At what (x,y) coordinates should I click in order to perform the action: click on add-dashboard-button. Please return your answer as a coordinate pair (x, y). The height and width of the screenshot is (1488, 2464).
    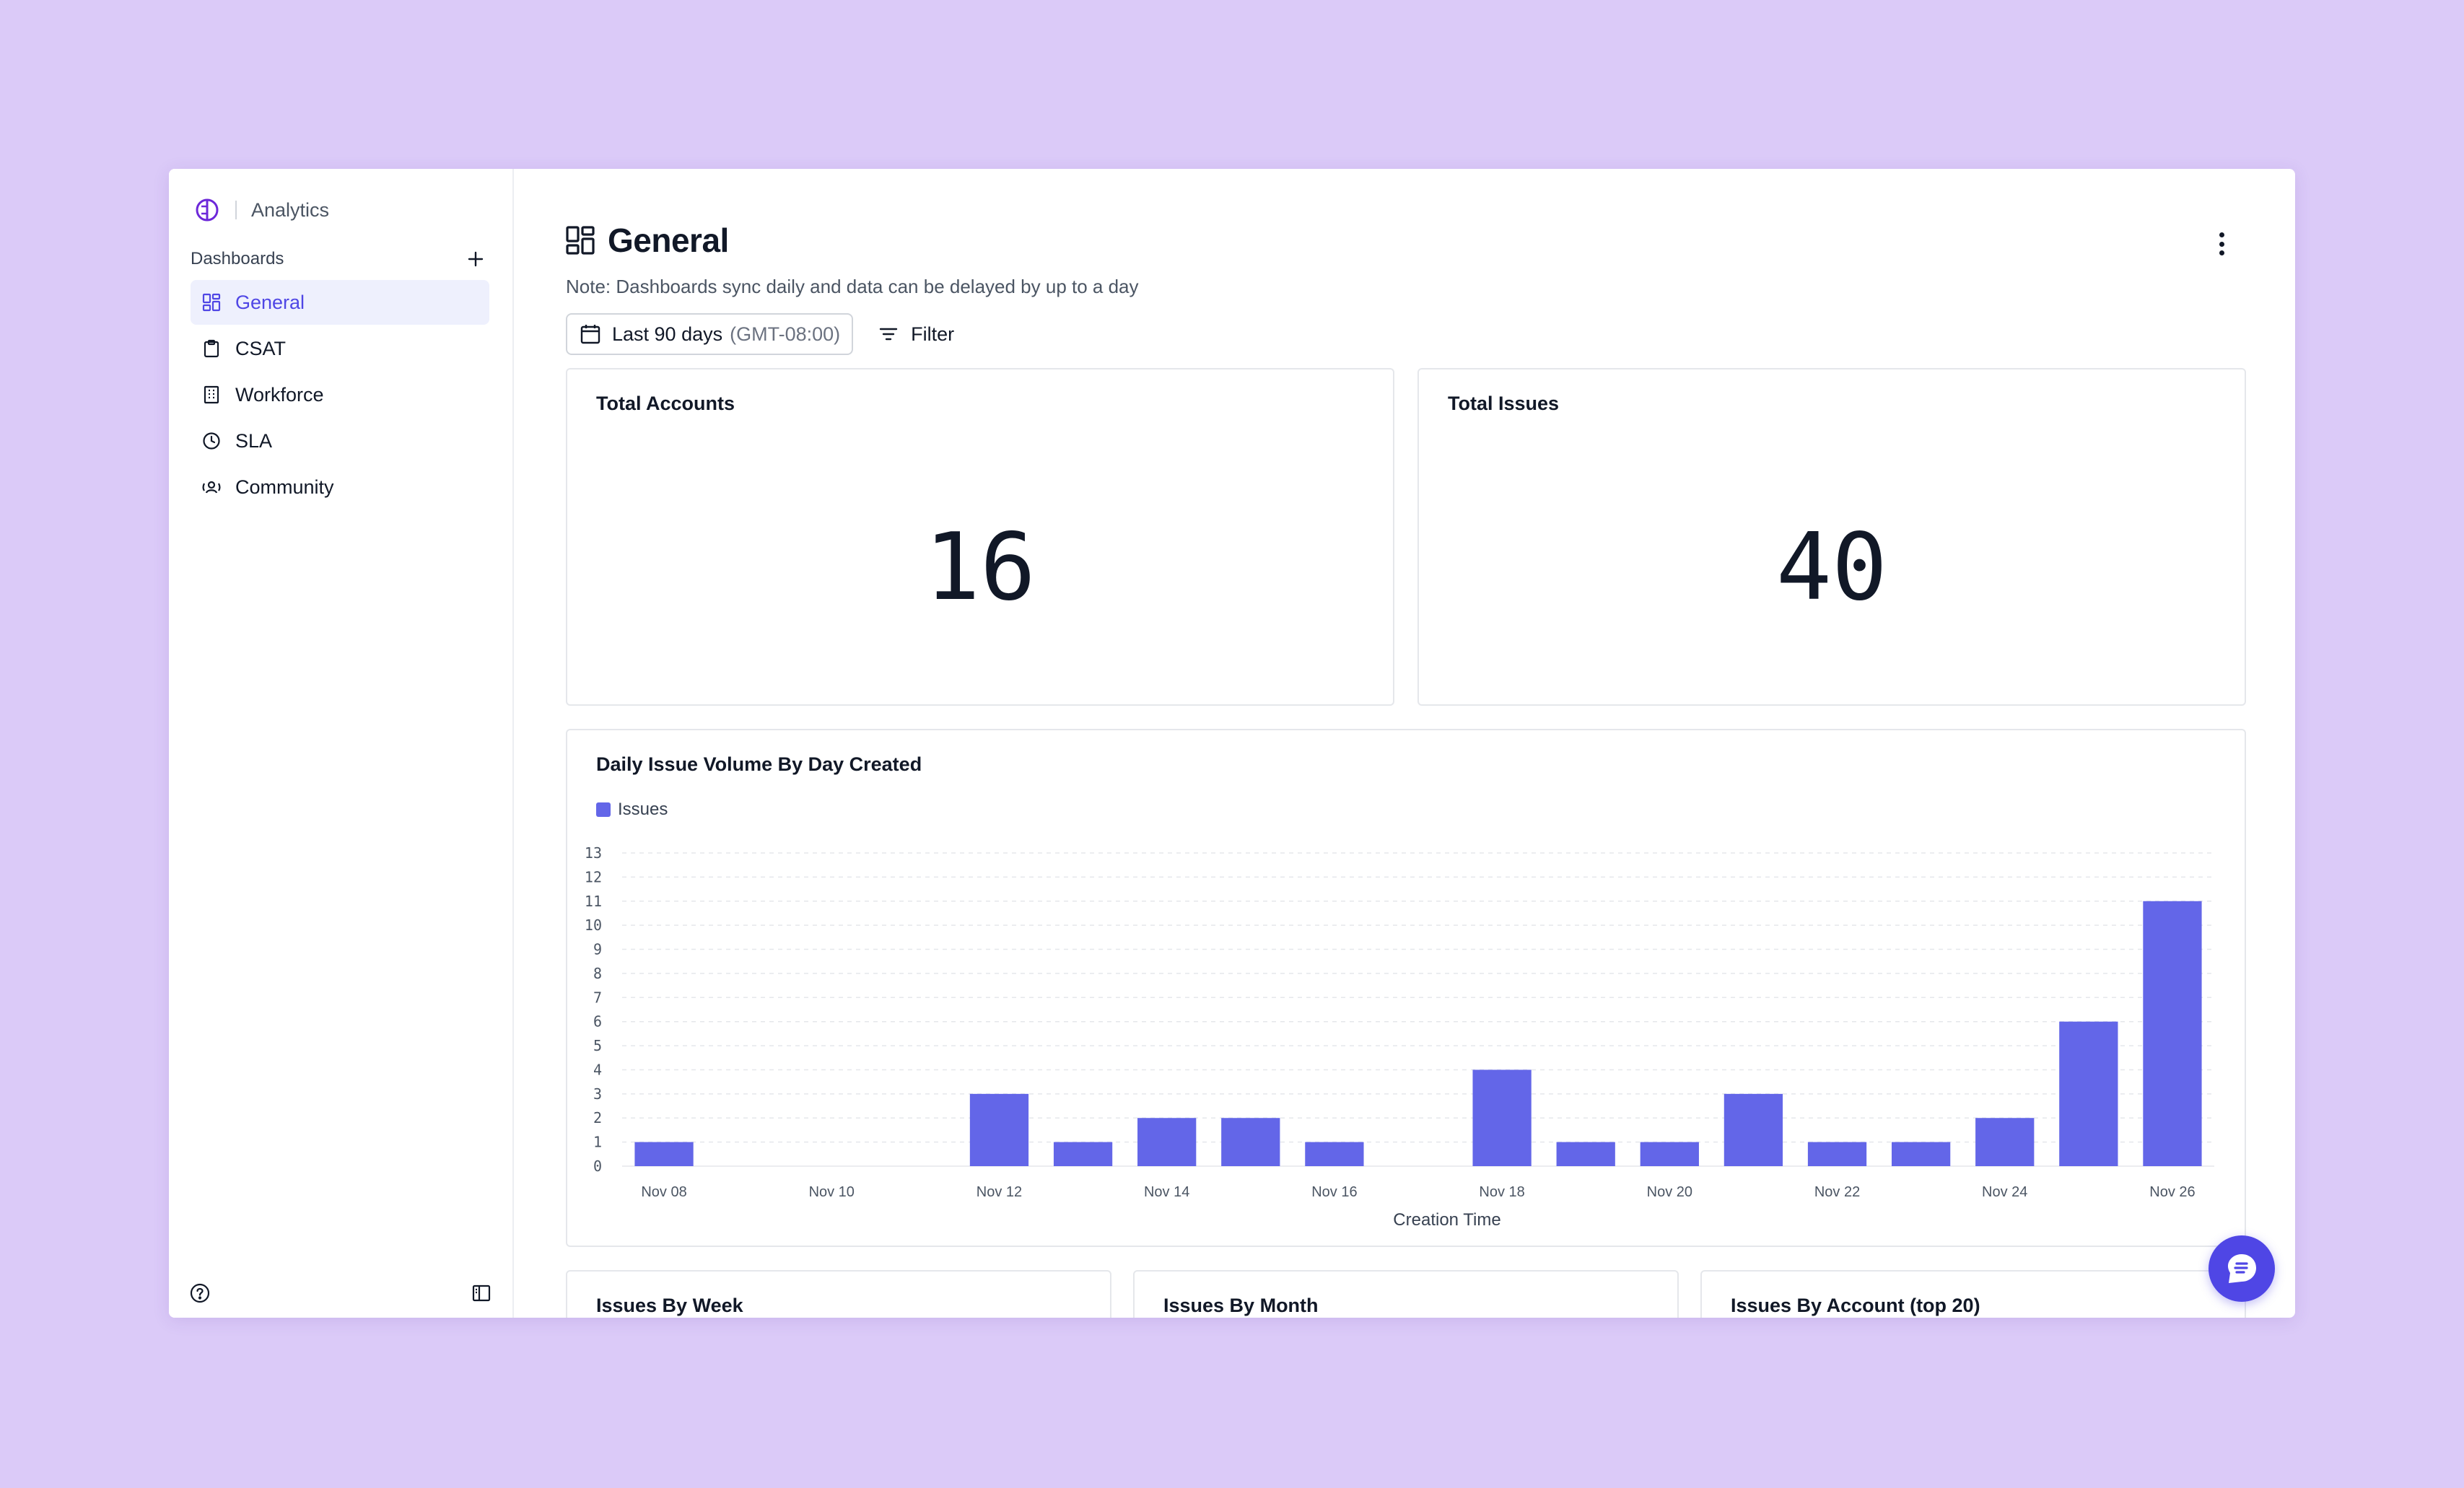
    Looking at the image, I should click on (475, 259).